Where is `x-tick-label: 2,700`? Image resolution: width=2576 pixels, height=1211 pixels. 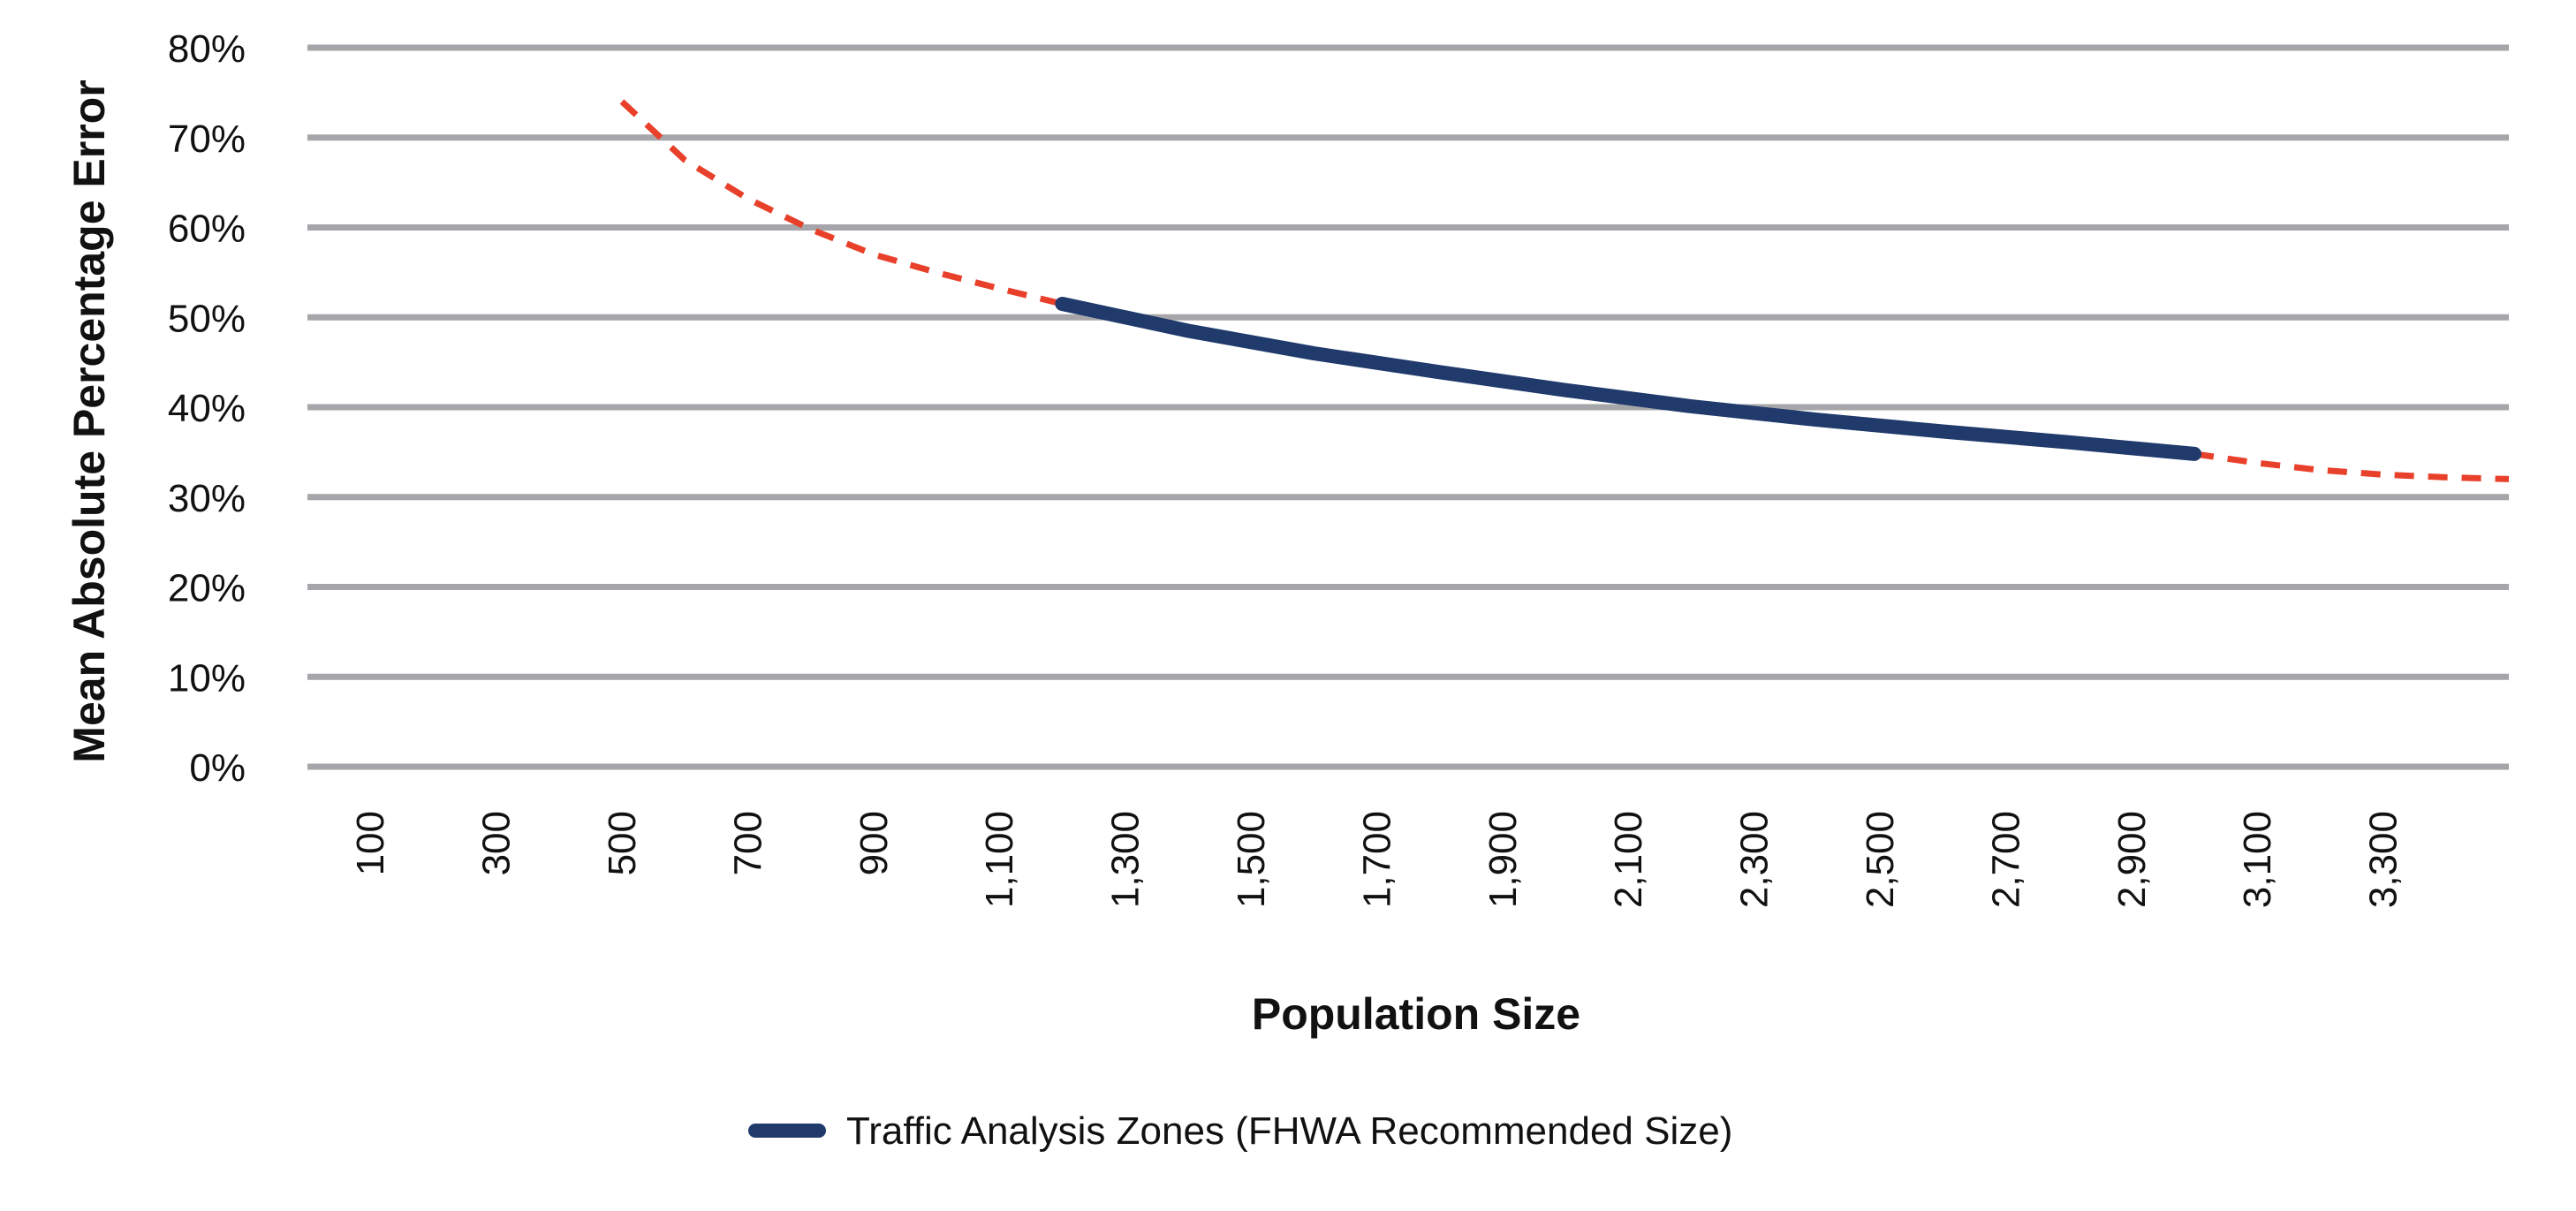
x-tick-label: 2,700 is located at coordinates (2006, 859).